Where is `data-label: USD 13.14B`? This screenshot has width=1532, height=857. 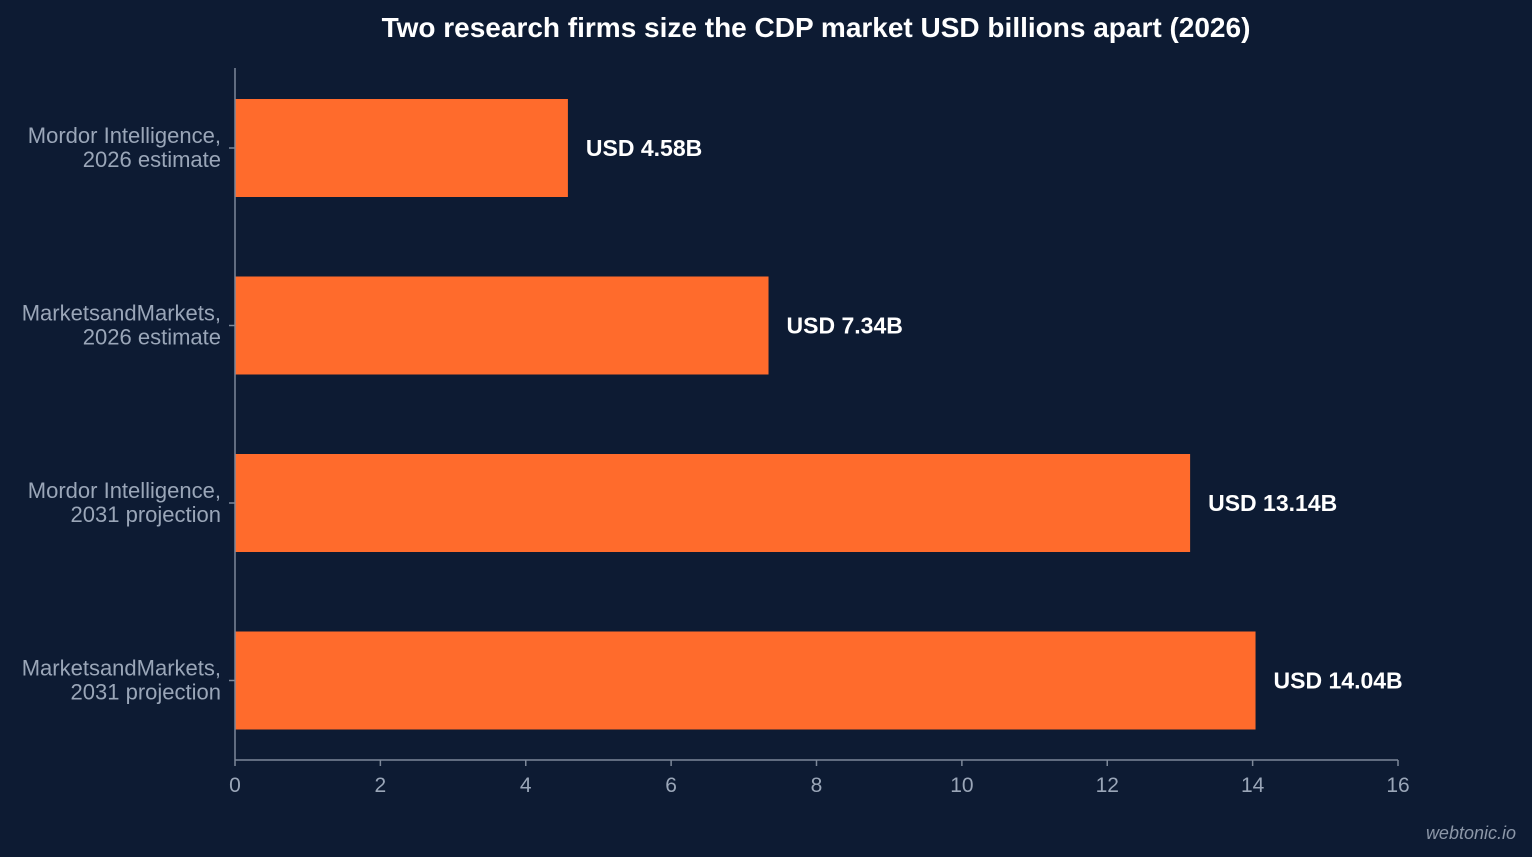
data-label: USD 13.14B is located at coordinates (1272, 503).